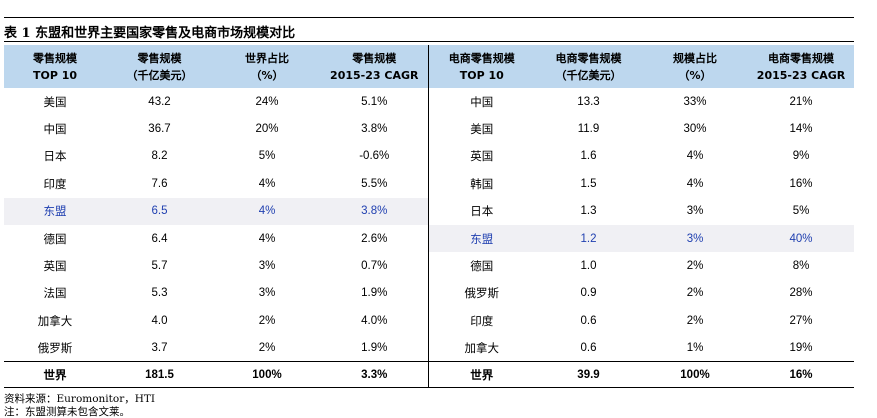  I want to click on right-cell: 0.9, so click(588, 293).